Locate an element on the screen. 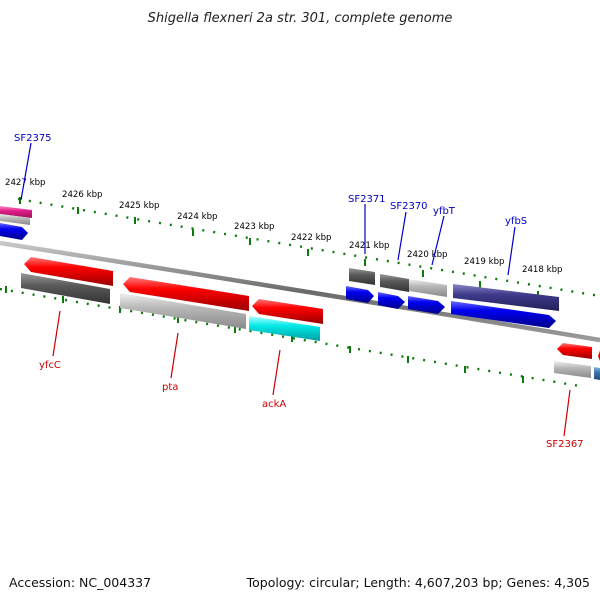  tick-label: 2420 kbp is located at coordinates (427, 255).